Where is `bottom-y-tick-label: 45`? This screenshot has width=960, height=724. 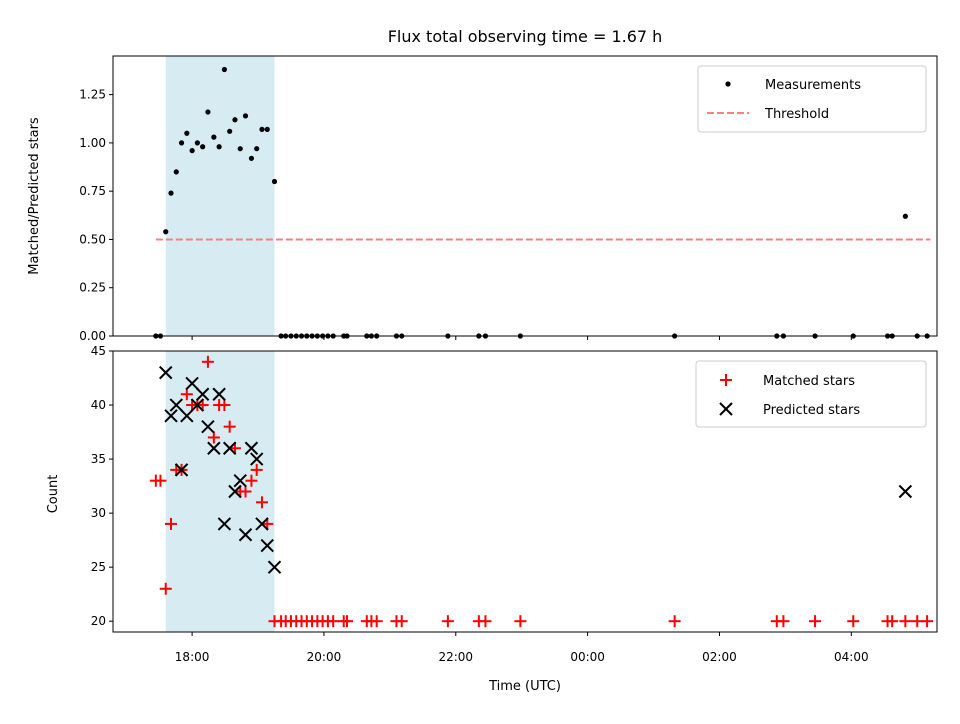
bottom-y-tick-label: 45 is located at coordinates (98, 351).